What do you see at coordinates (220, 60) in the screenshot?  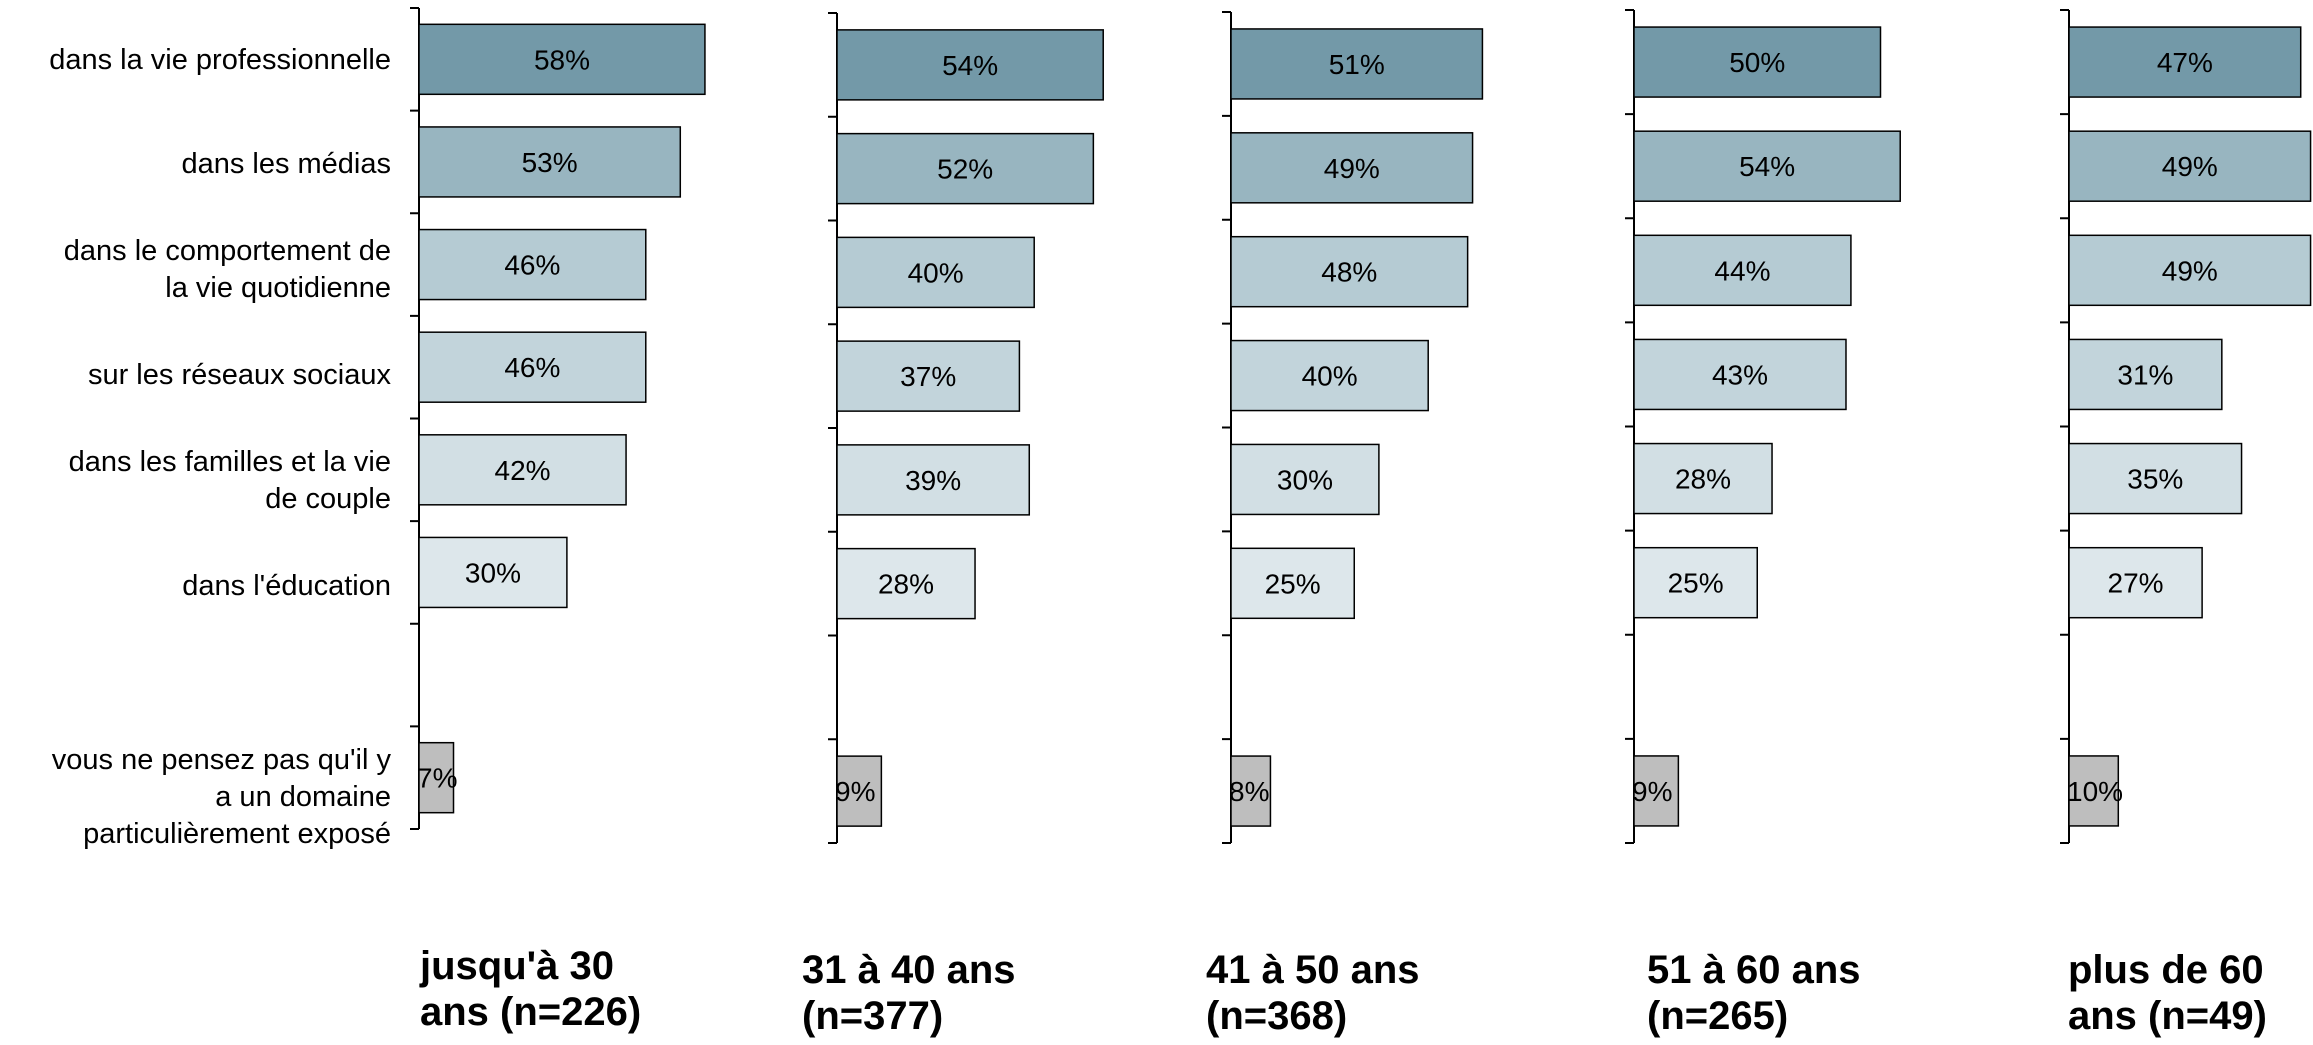 I see `category-label-professional: dans la vie professionnelle` at bounding box center [220, 60].